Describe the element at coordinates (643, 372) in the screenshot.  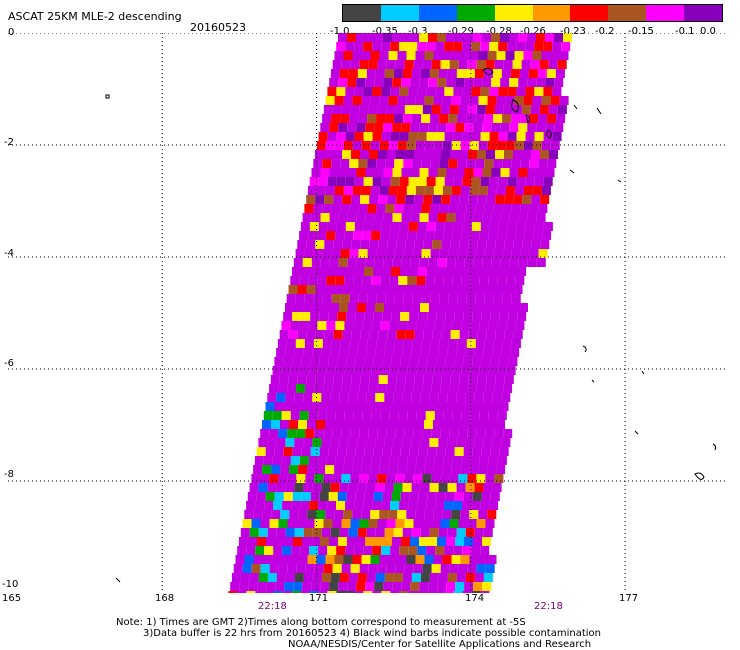
I see `island-outline` at that location.